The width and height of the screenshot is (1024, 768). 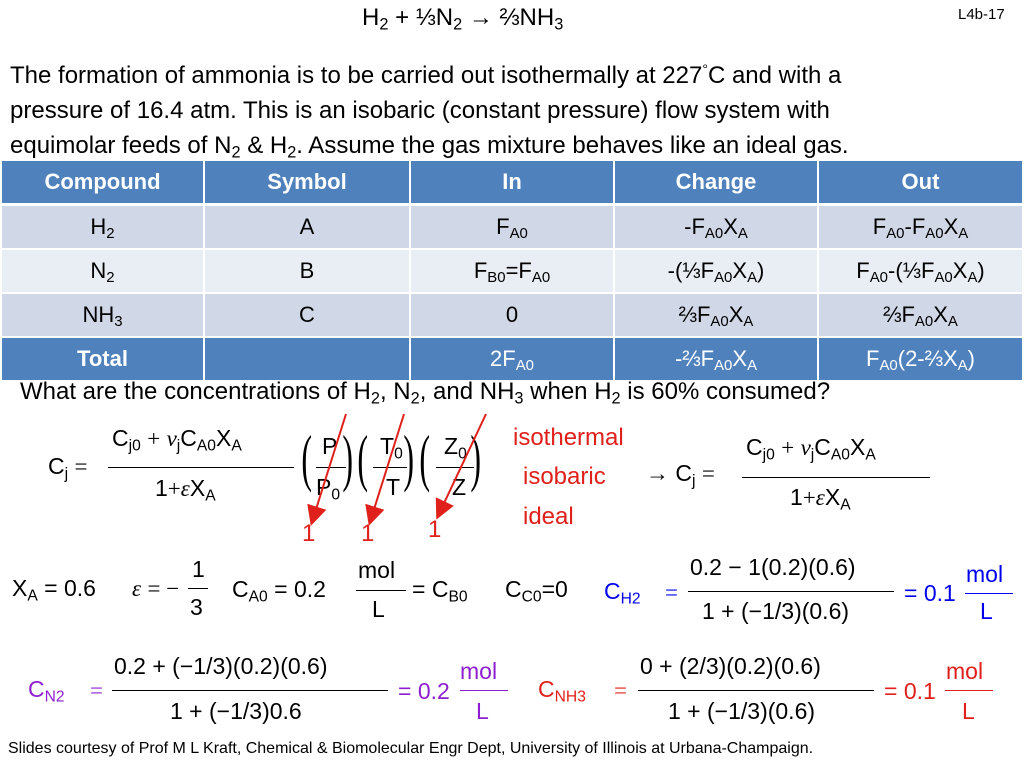 I want to click on compound-cell: Total, so click(x=103, y=359).